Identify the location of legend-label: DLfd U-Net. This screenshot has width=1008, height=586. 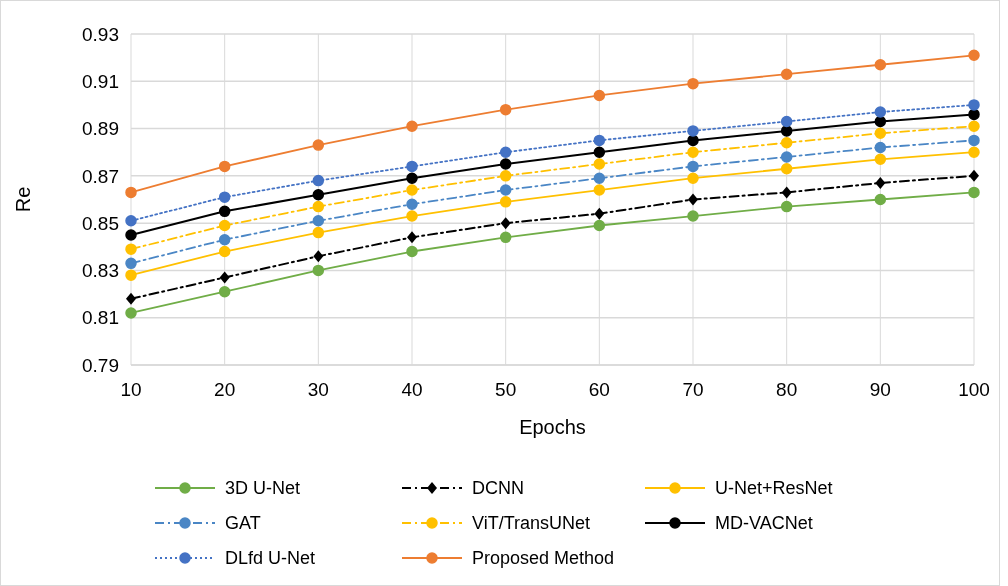
(270, 558).